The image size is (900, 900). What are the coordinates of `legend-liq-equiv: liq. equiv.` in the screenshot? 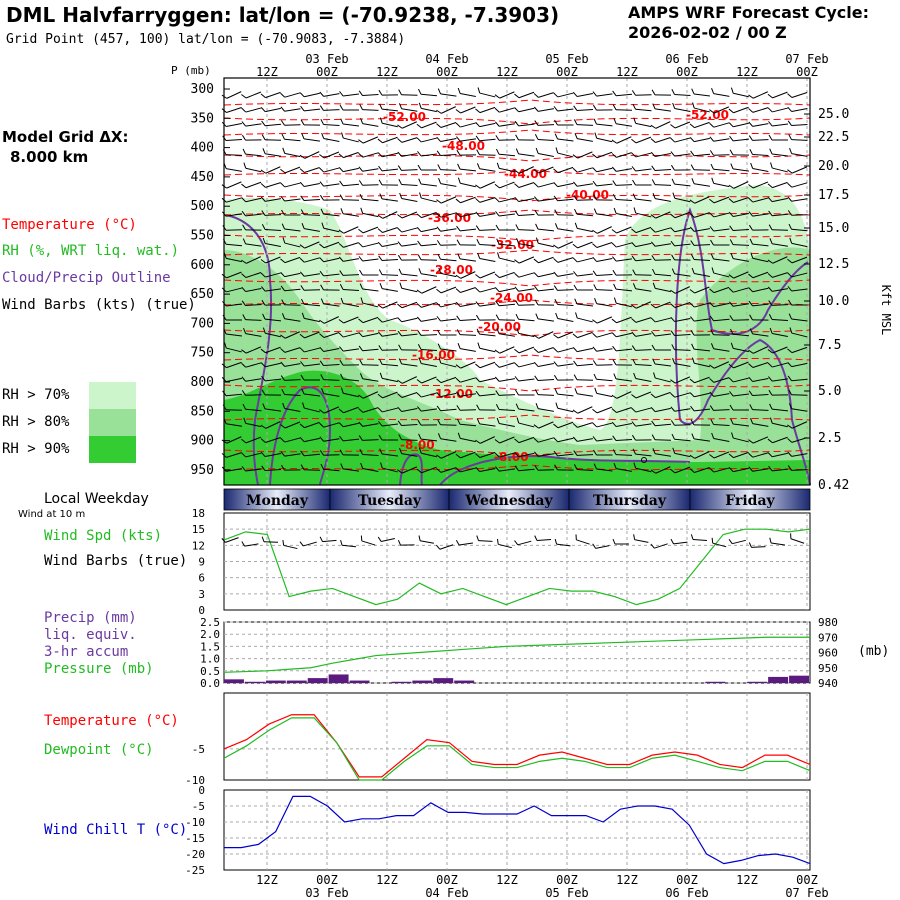 It's located at (90, 635).